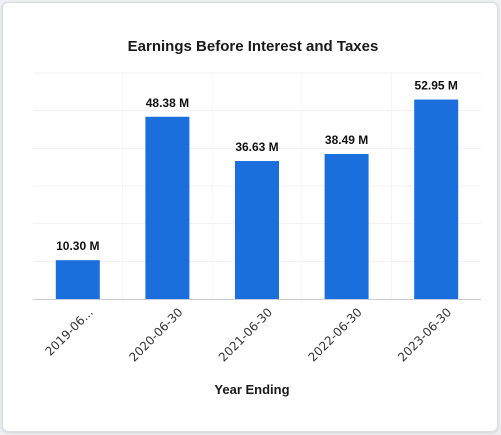  What do you see at coordinates (256, 147) in the screenshot?
I see `bar-value-label: 36.63 M` at bounding box center [256, 147].